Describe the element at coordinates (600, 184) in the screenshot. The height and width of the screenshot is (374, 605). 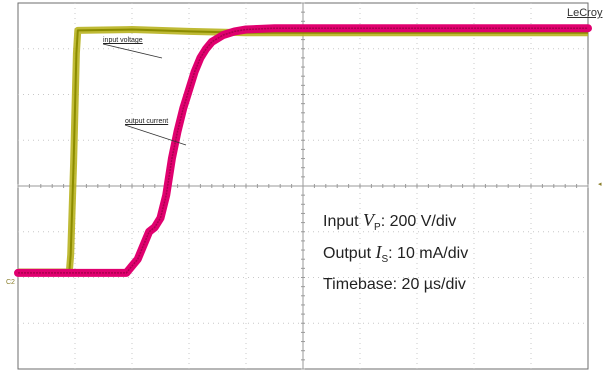
I see `trigger-marker-right: ◂` at that location.